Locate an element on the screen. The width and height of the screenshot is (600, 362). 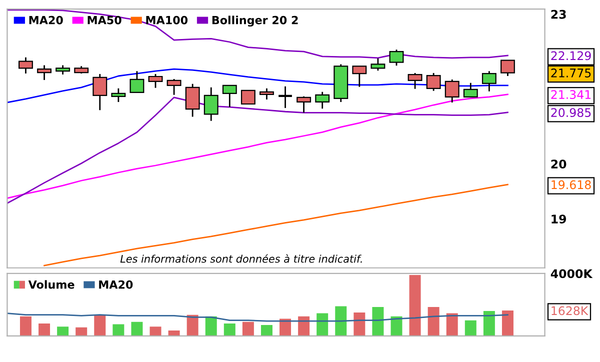
y-tick-label: 21.341 is located at coordinates (571, 95).